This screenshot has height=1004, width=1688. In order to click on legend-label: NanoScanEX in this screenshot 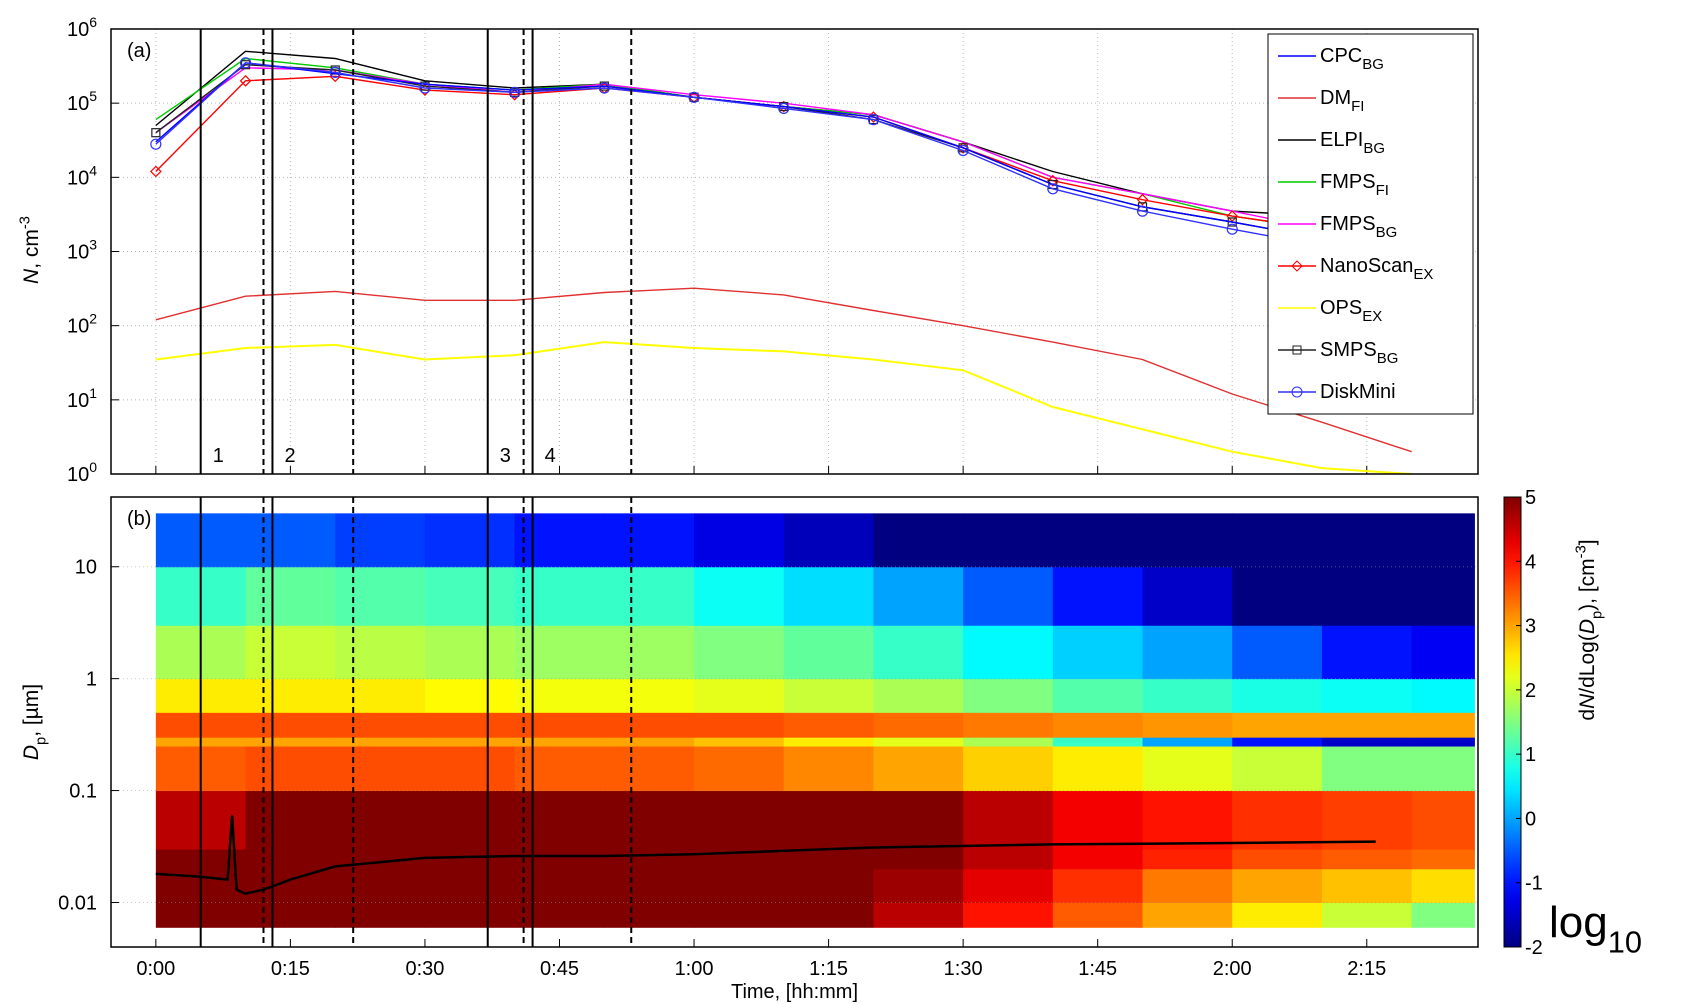, I will do `click(1376, 269)`.